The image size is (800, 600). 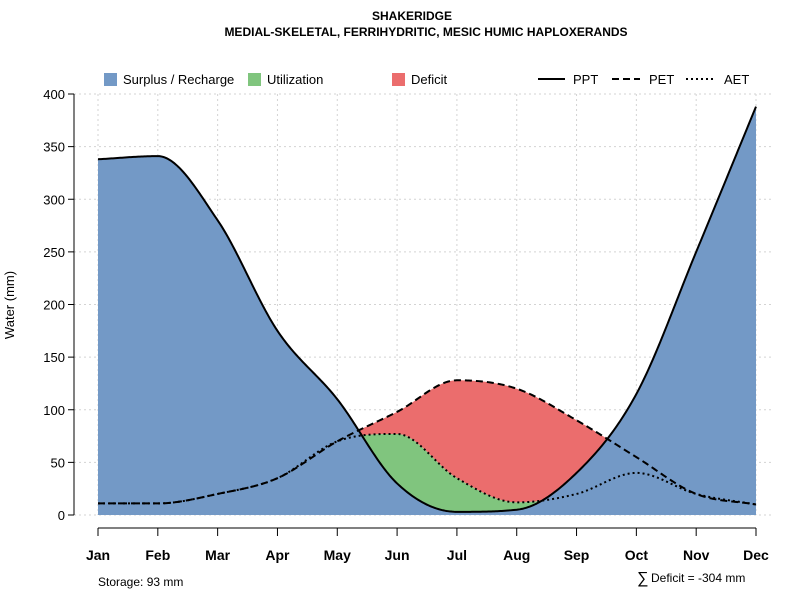 What do you see at coordinates (637, 555) in the screenshot?
I see `x-tick-label: Oct` at bounding box center [637, 555].